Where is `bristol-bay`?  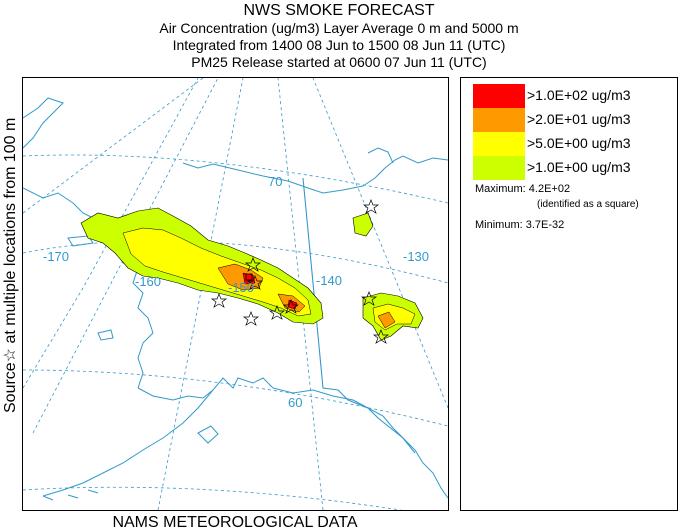 bristol-bay is located at coordinates (175, 394).